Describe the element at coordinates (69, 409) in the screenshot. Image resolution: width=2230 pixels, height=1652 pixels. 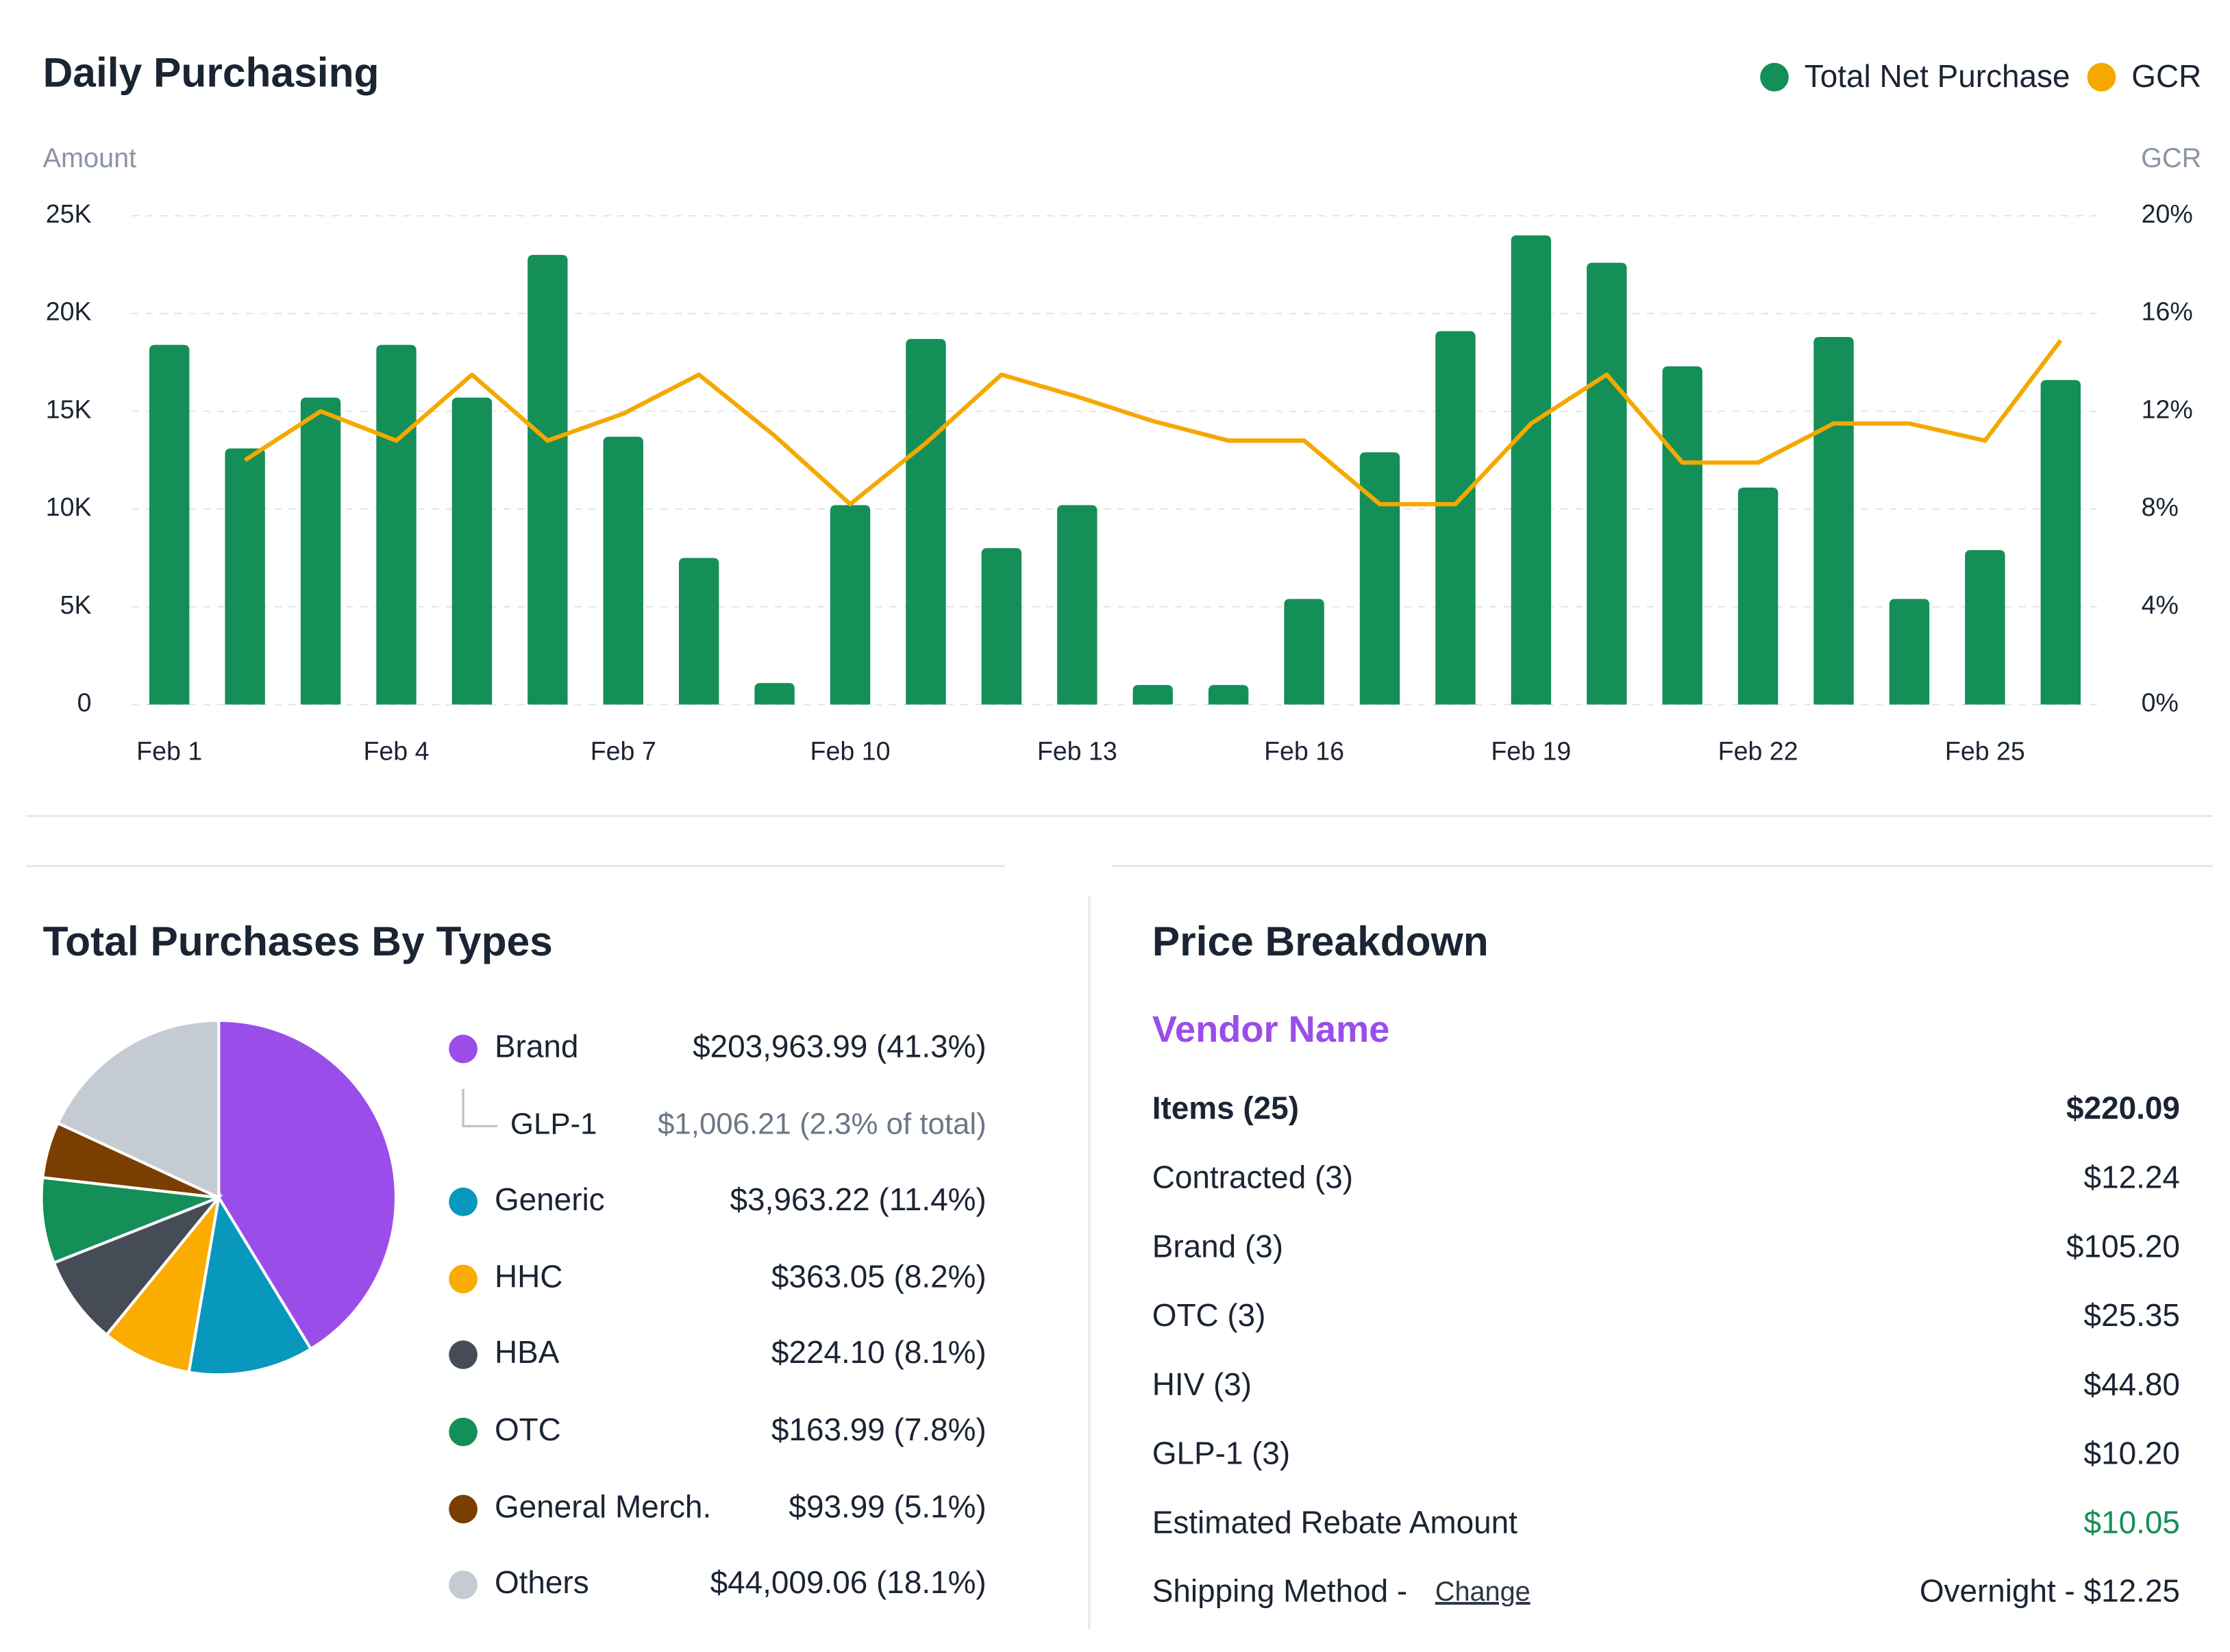
I see `y-tick-label: 15K` at that location.